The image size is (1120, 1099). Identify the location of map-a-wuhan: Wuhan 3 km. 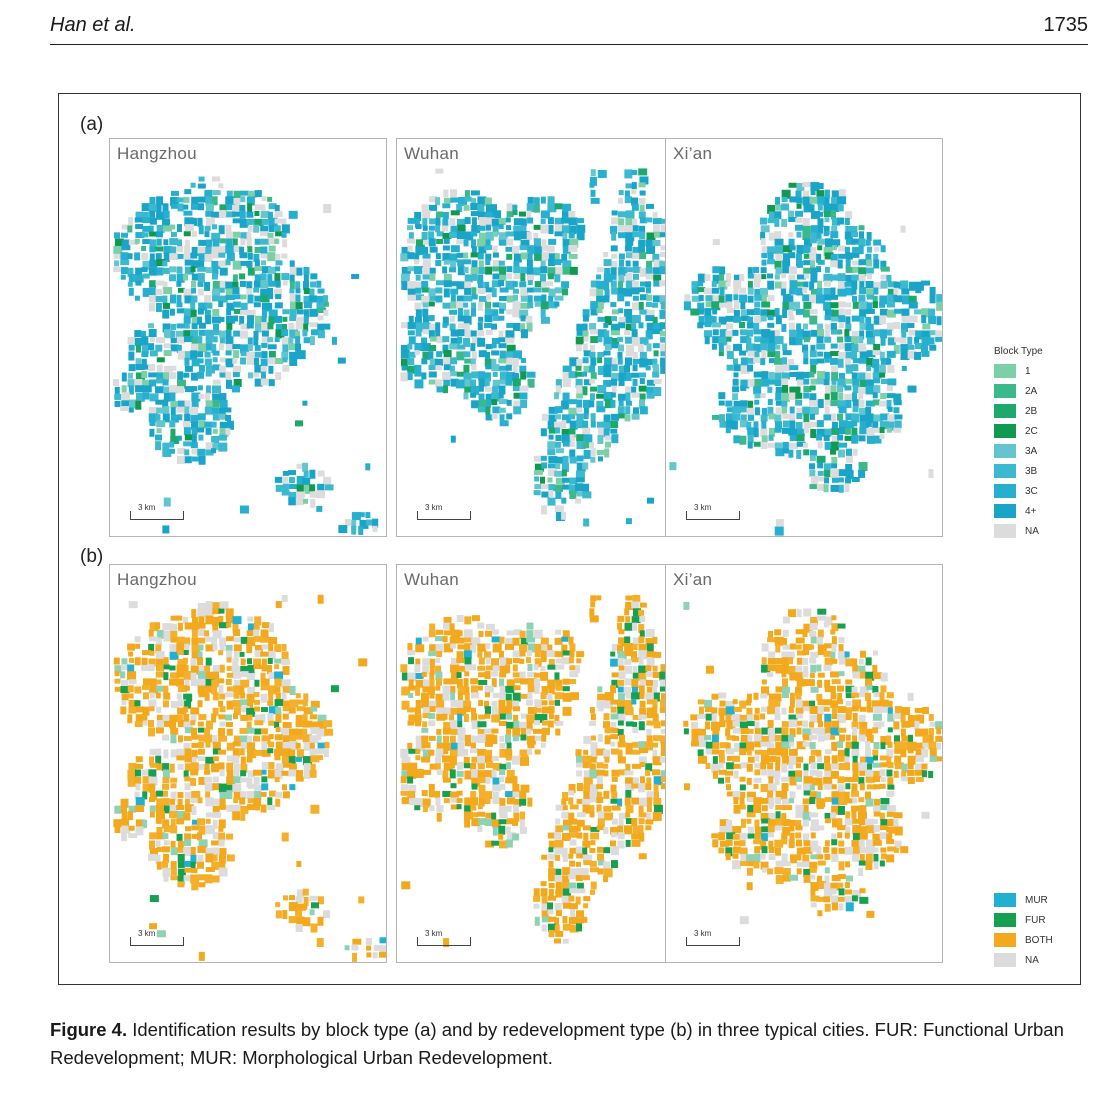
(535, 337).